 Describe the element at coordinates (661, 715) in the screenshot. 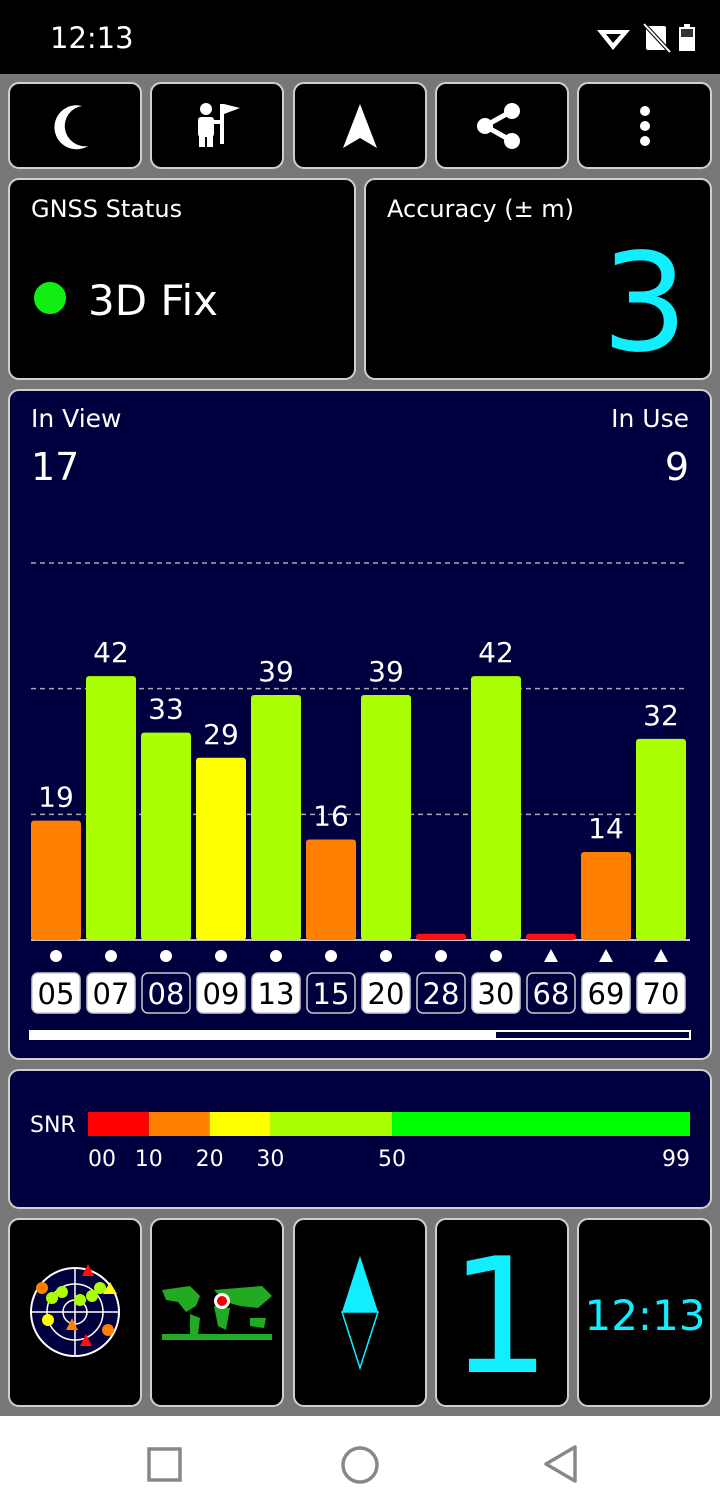

I see `value-label: 32` at that location.